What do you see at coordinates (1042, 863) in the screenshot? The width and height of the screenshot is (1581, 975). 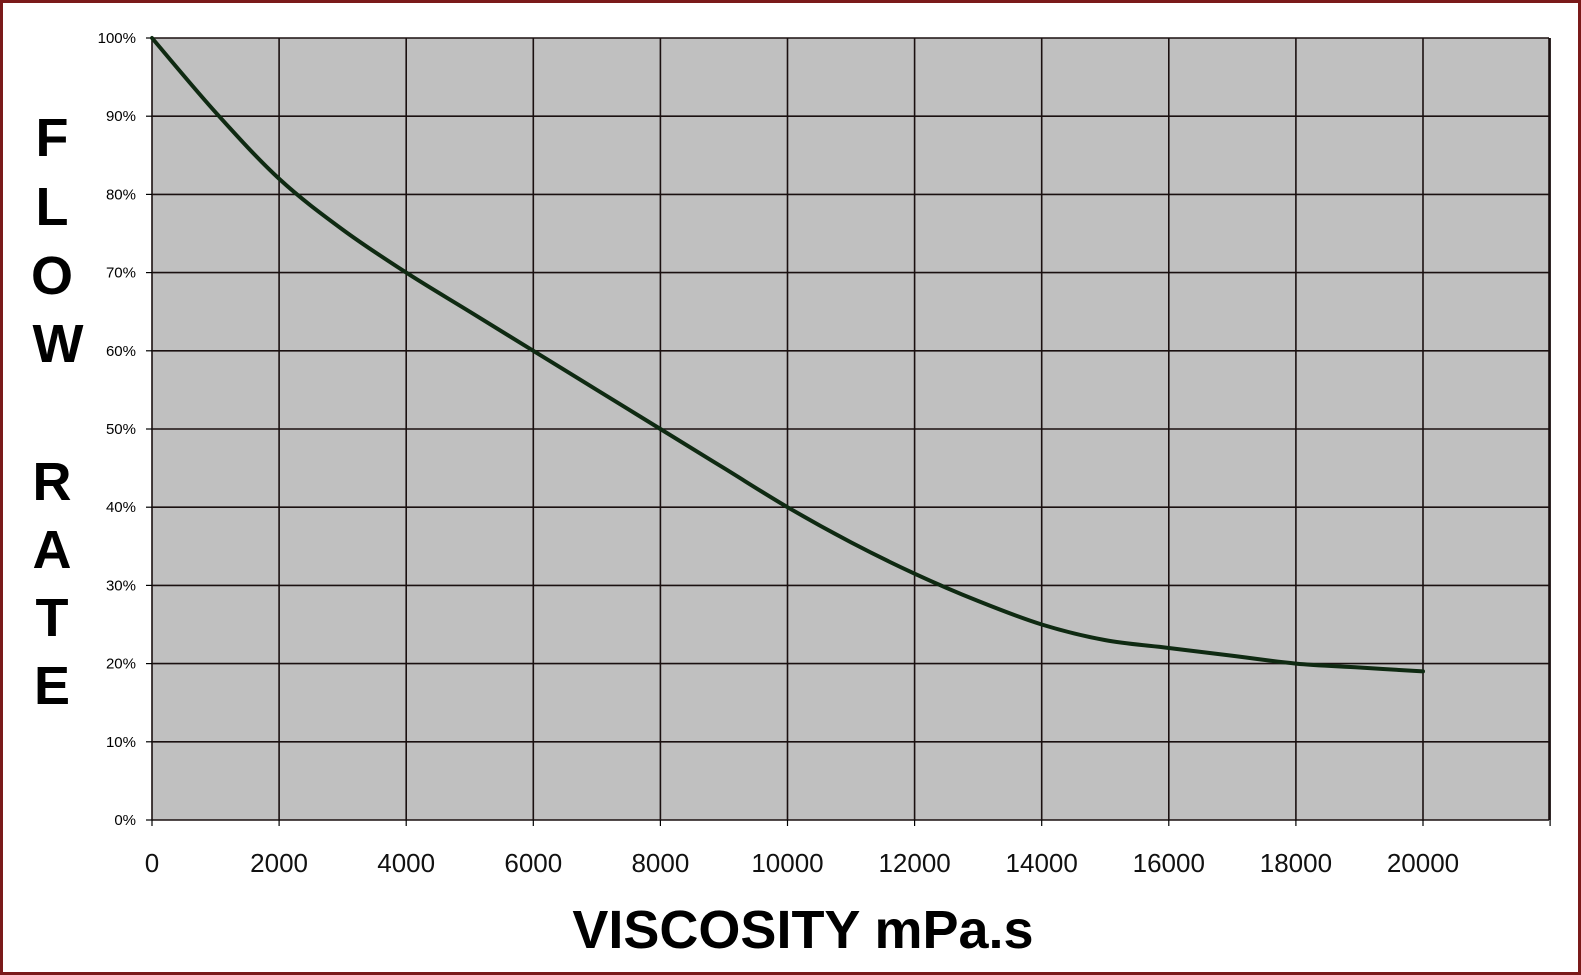 I see `x-tick-label: 14000` at bounding box center [1042, 863].